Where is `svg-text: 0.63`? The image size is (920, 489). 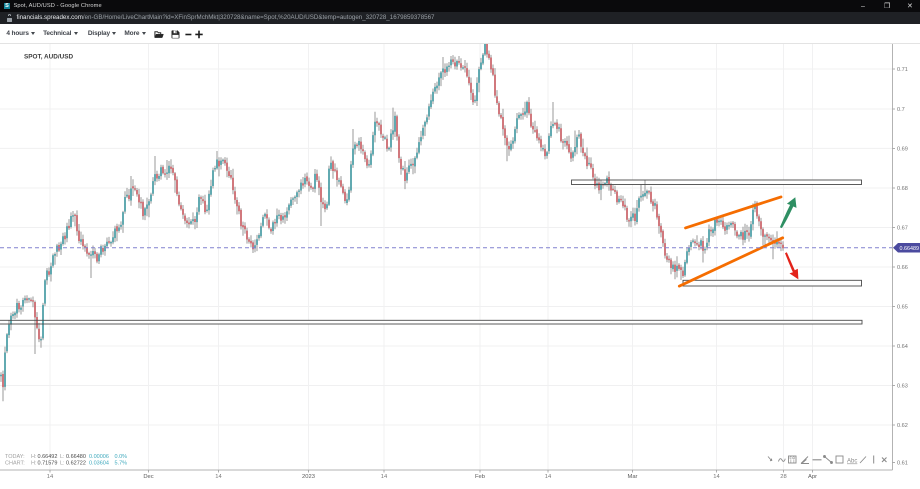
svg-text: 0.63 is located at coordinates (902, 386).